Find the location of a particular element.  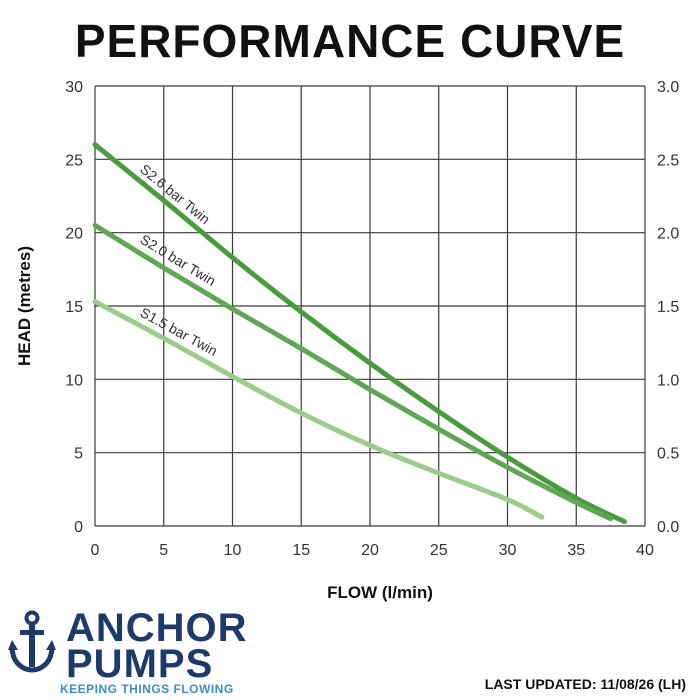

y2-tick-label: 1.5 is located at coordinates (668, 307).